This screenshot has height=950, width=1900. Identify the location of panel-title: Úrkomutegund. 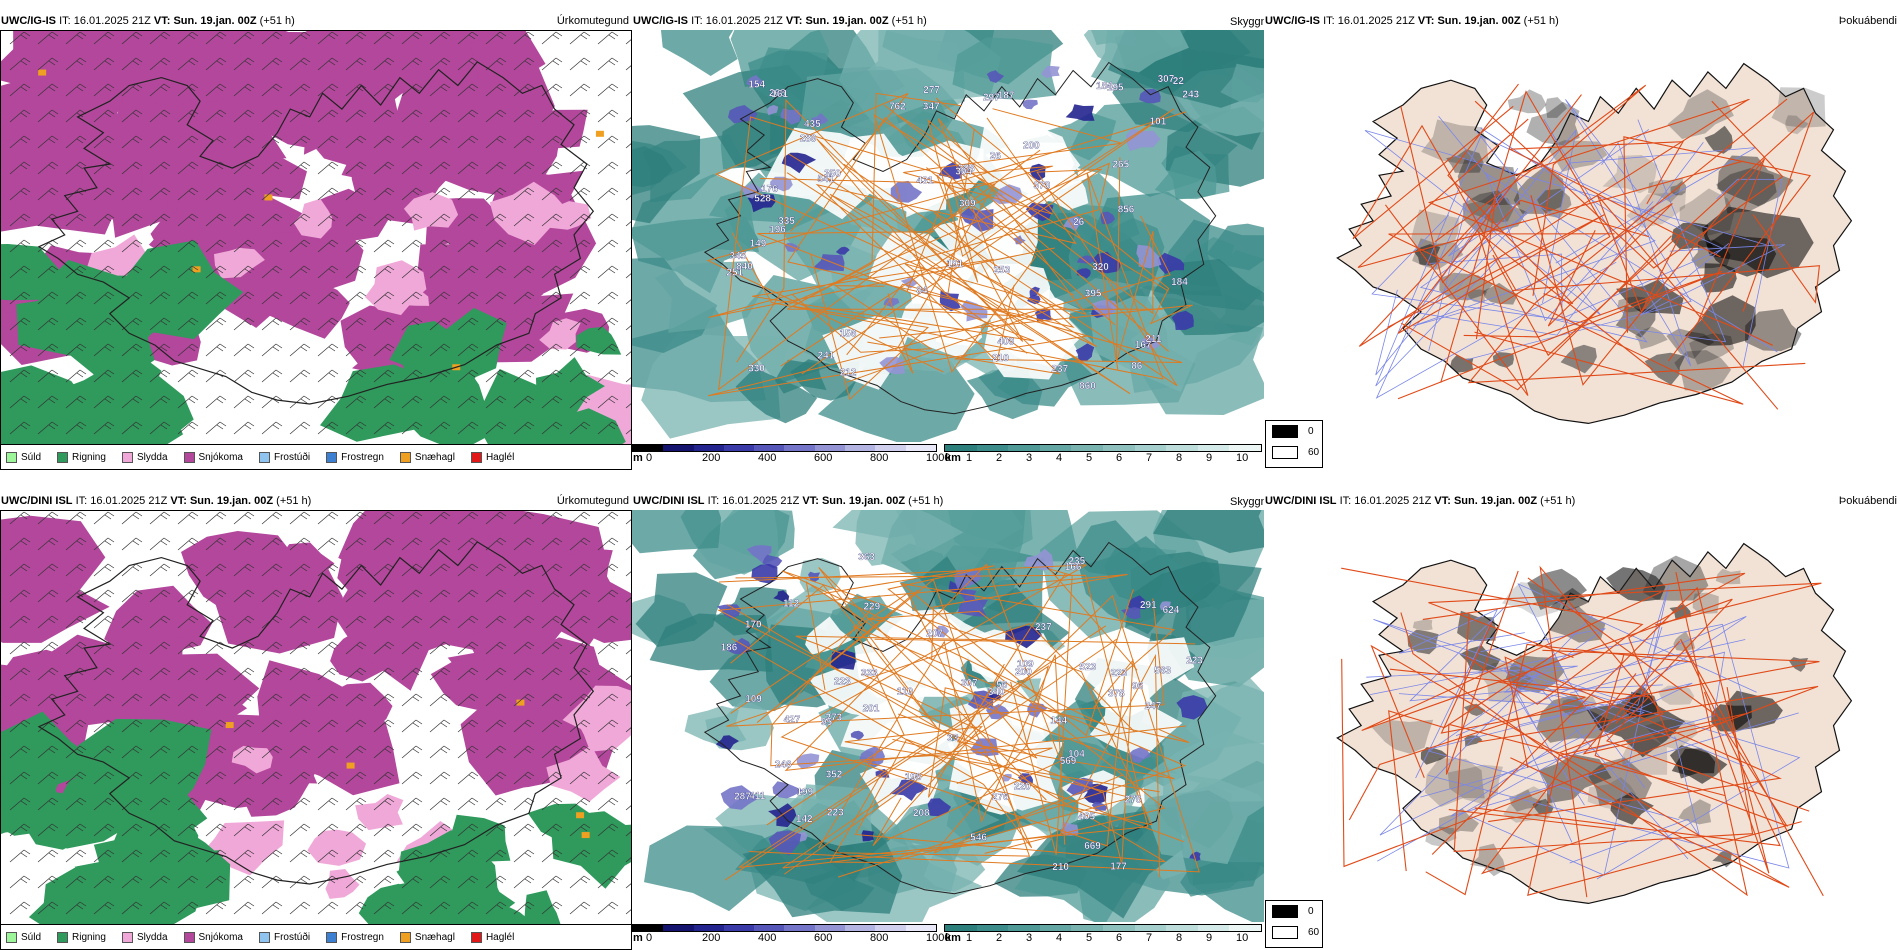
(592, 21).